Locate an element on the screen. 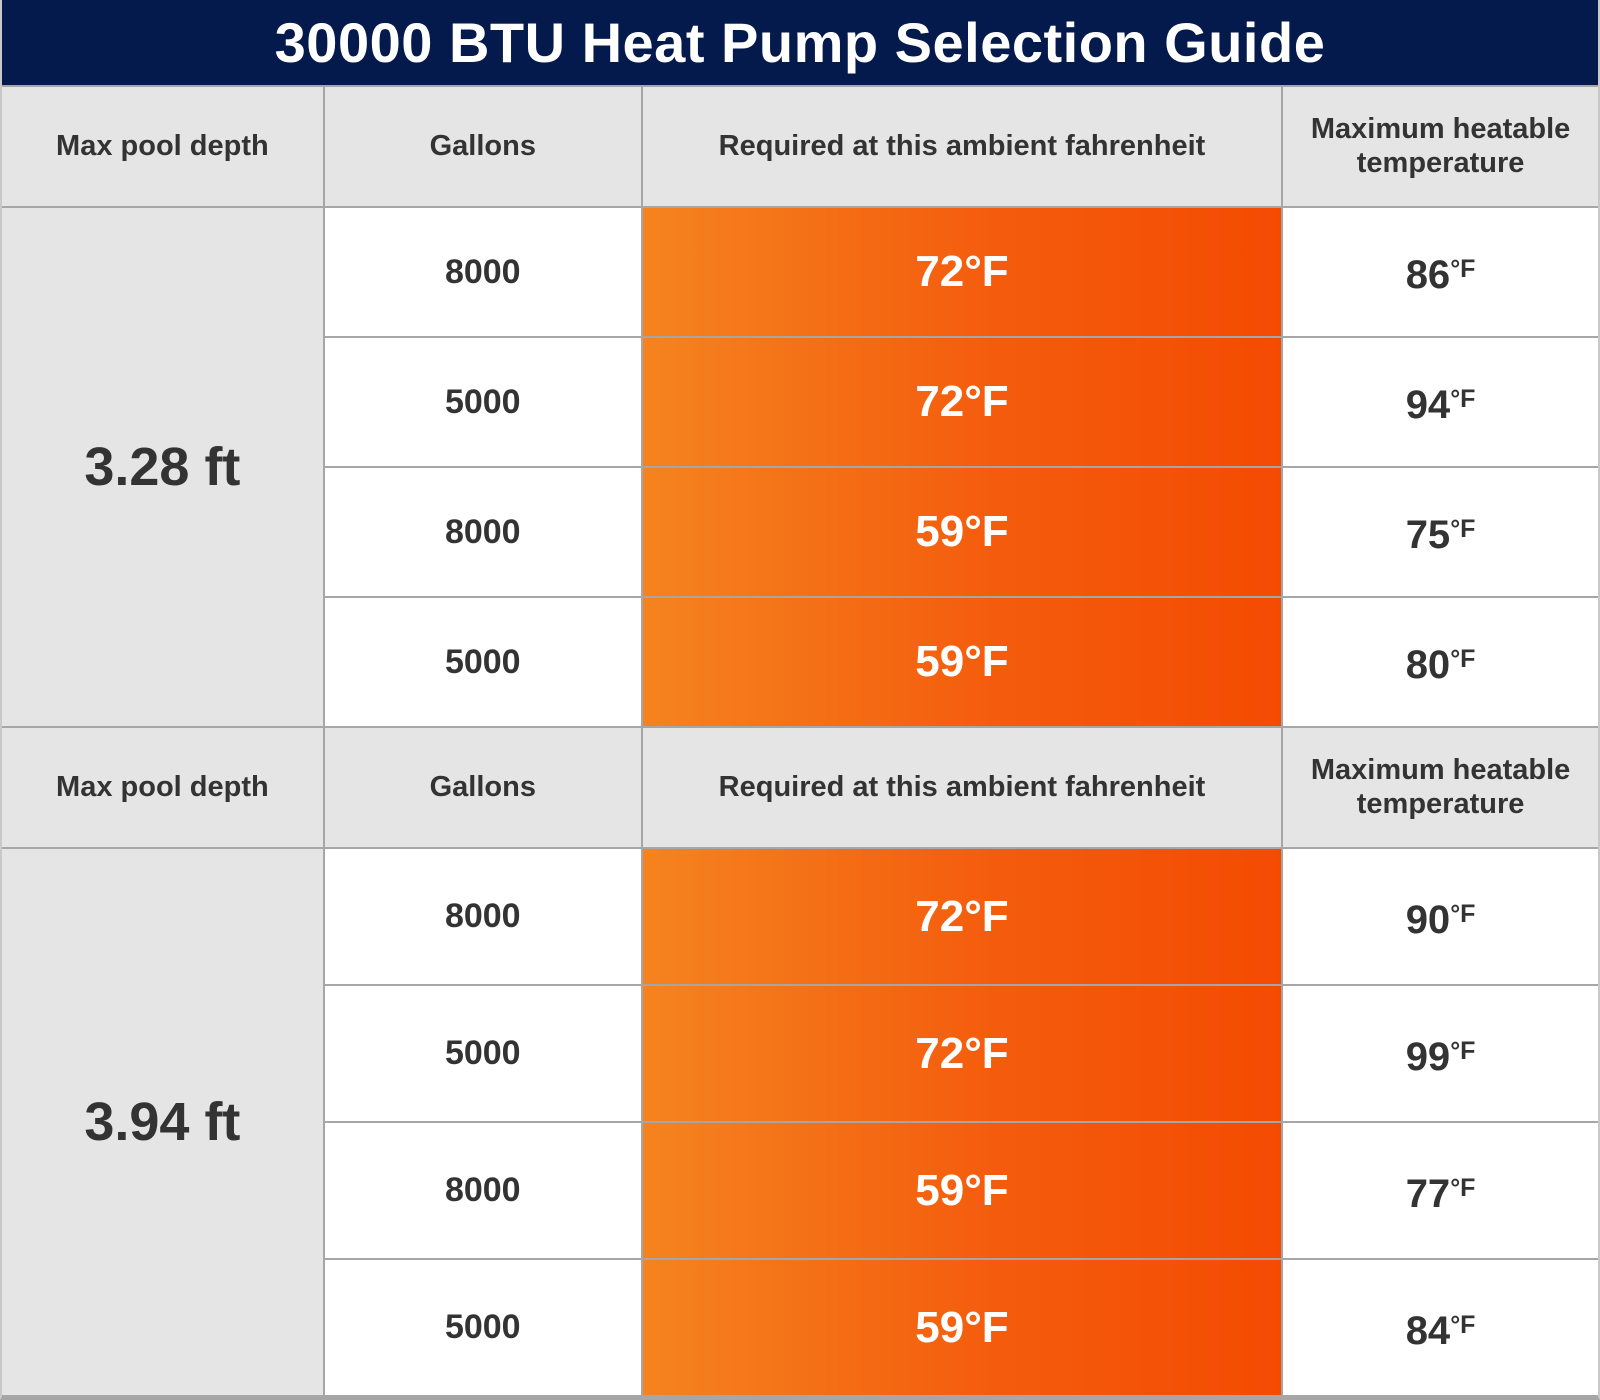  max-heatable-temp: 94 °F is located at coordinates (1440, 402).